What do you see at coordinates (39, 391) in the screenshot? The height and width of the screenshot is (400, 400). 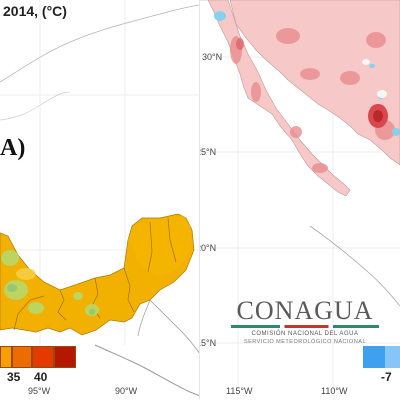 I see `lon-label-95w: 95°W` at bounding box center [39, 391].